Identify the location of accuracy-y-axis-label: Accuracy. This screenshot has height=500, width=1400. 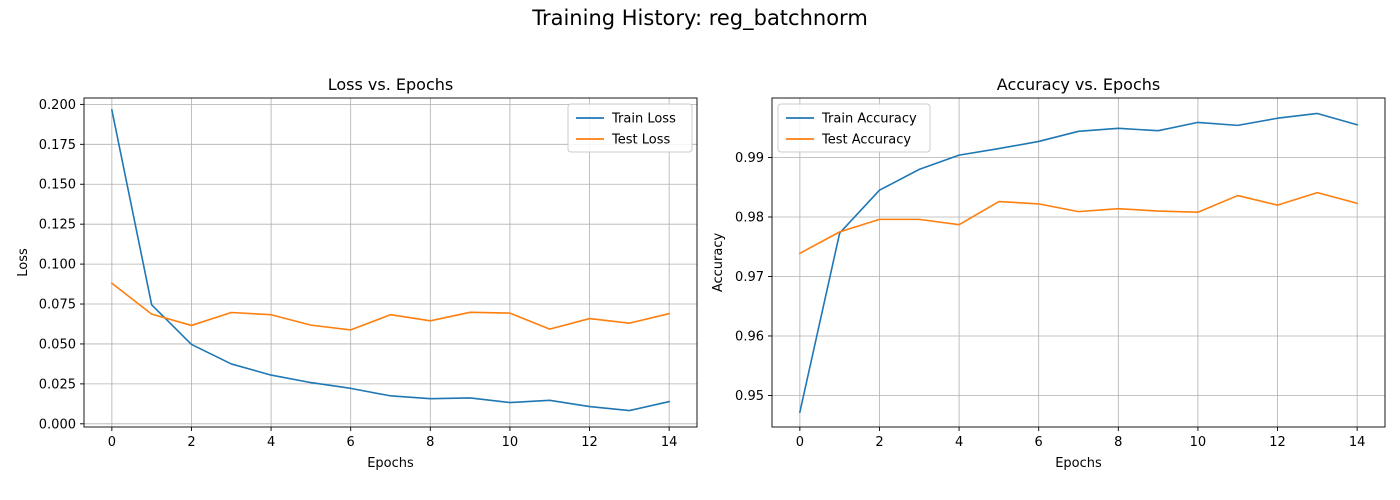
(718, 263).